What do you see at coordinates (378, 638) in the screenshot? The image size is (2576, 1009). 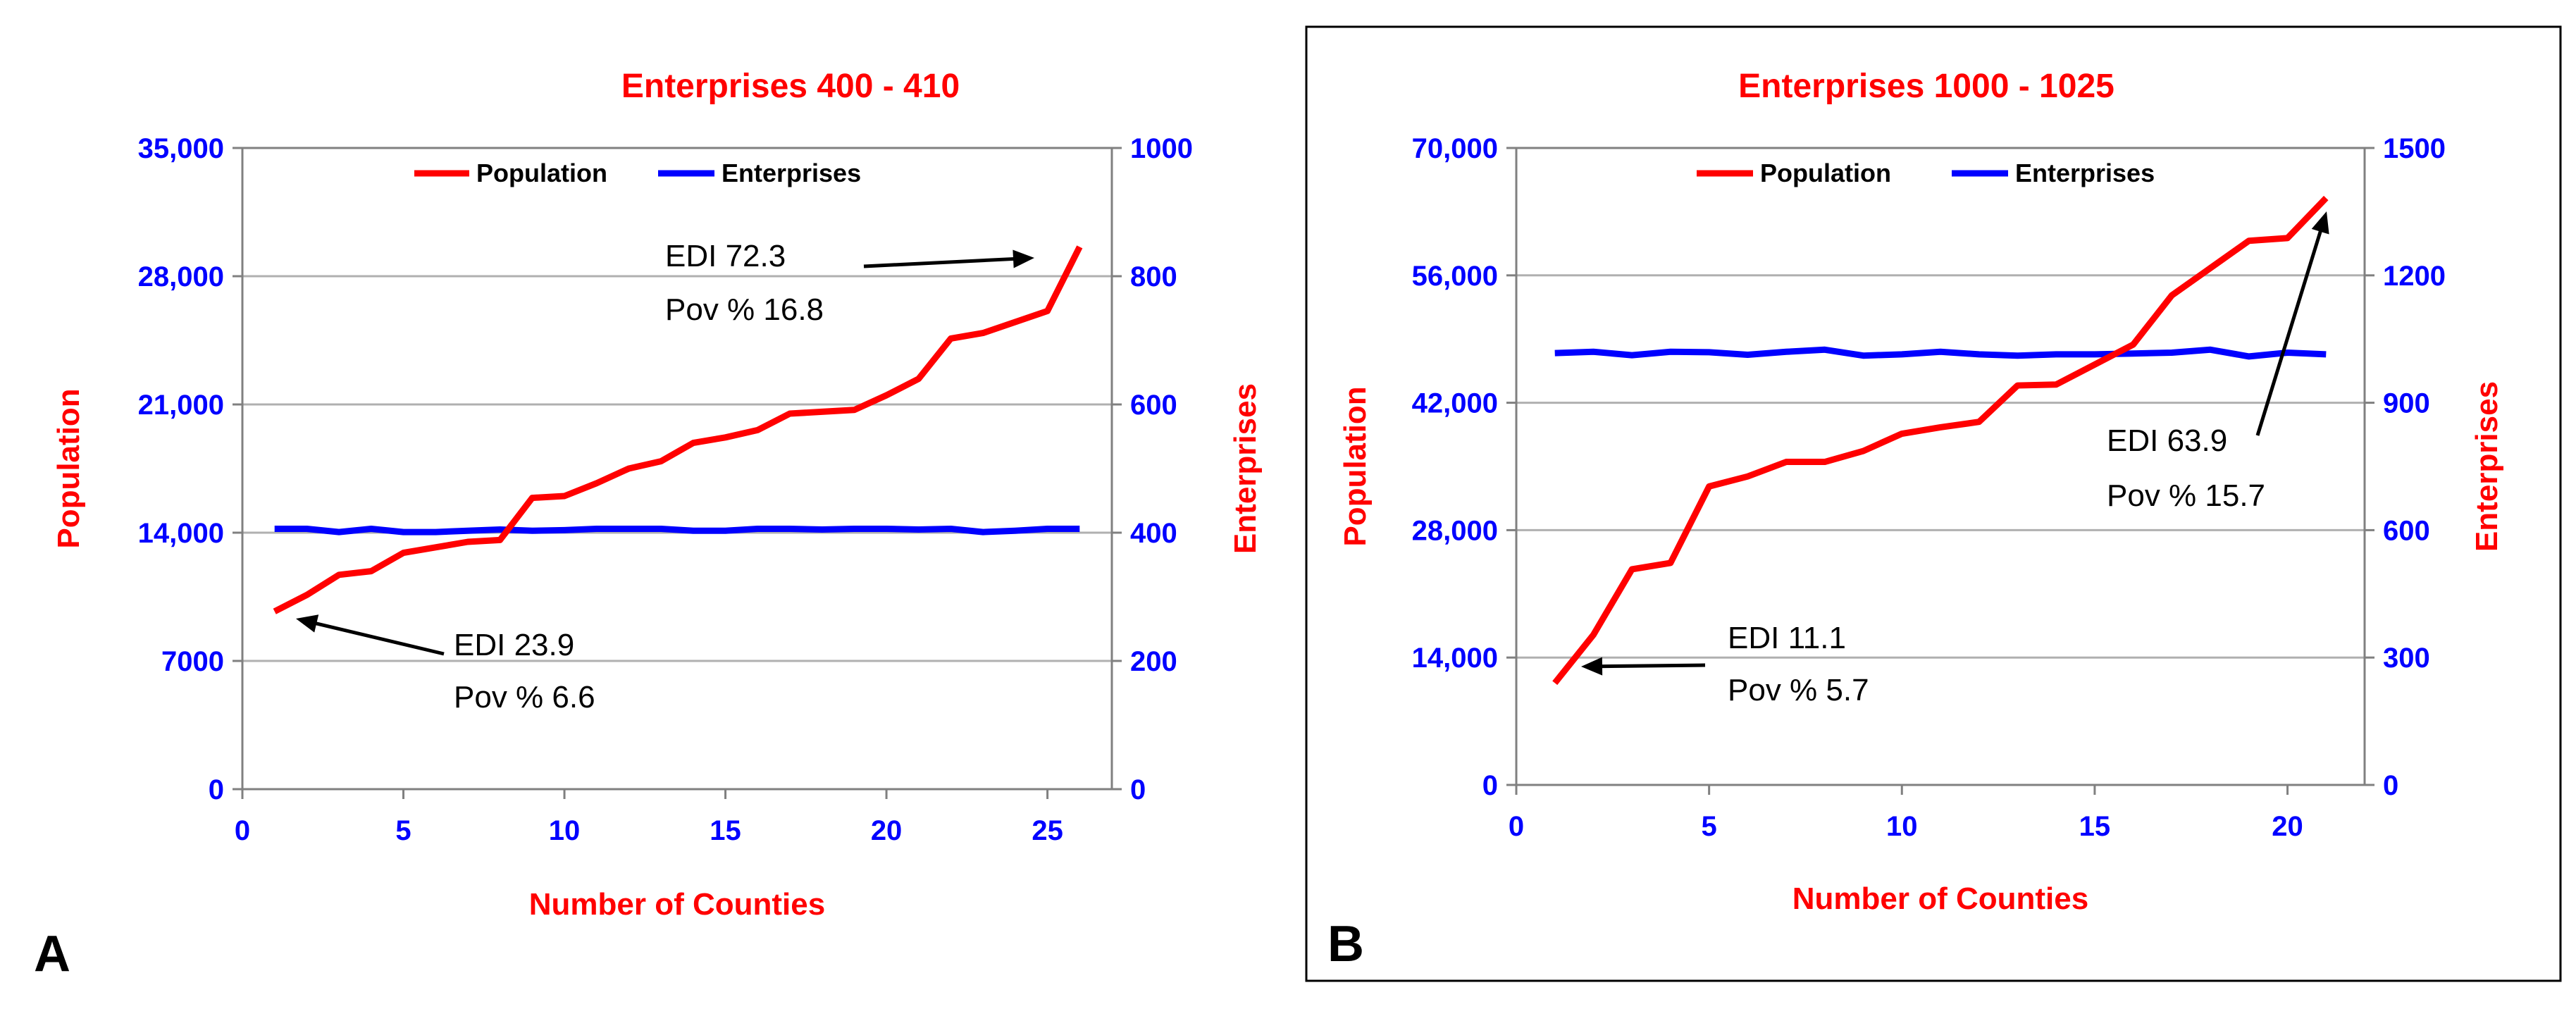 I see `annotation-arrow-bottom-a` at bounding box center [378, 638].